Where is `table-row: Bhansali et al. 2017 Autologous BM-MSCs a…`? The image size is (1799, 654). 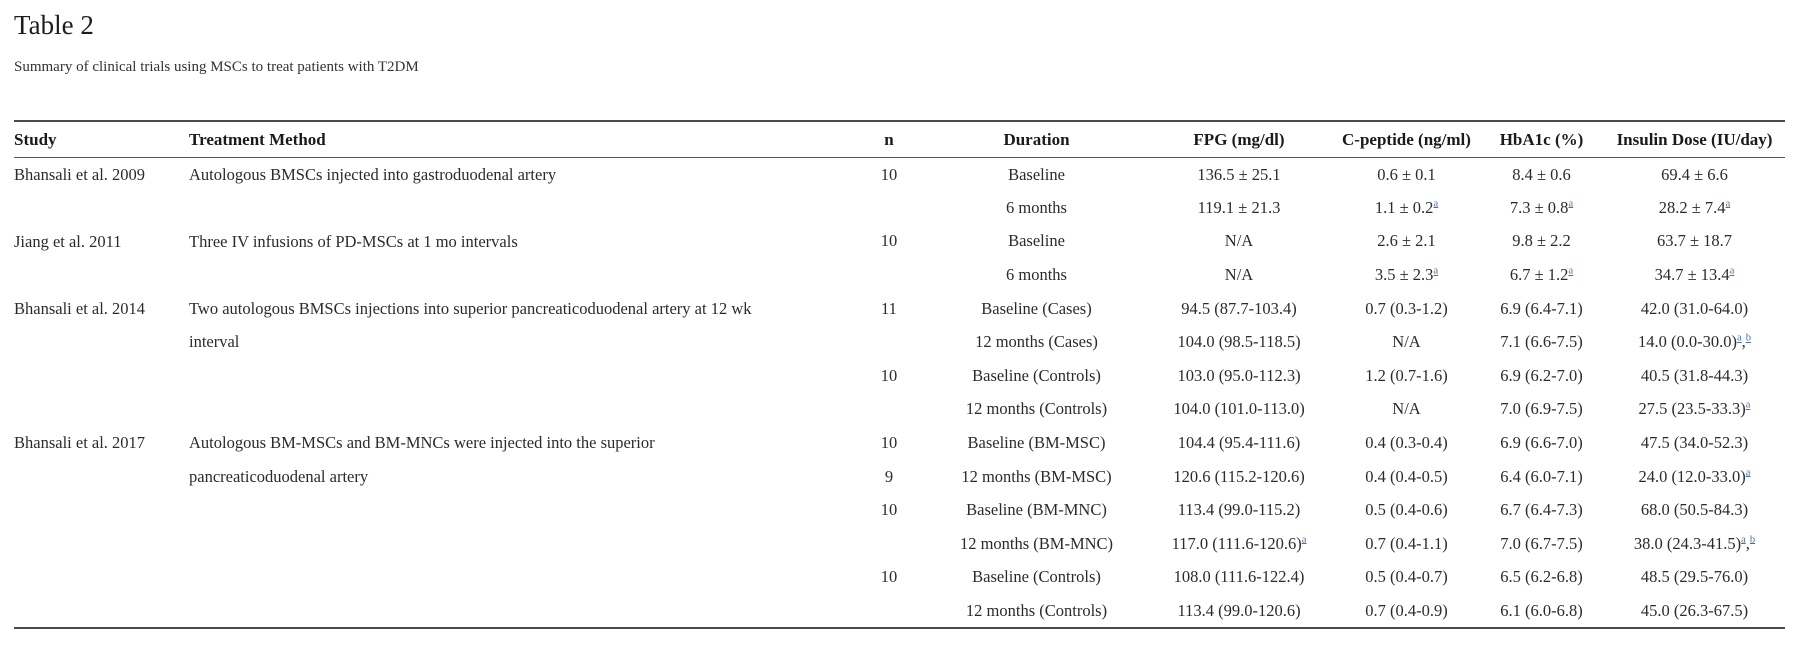
table-row: Bhansali et al. 2017 Autologous BM-MSCs a… is located at coordinates (899, 456).